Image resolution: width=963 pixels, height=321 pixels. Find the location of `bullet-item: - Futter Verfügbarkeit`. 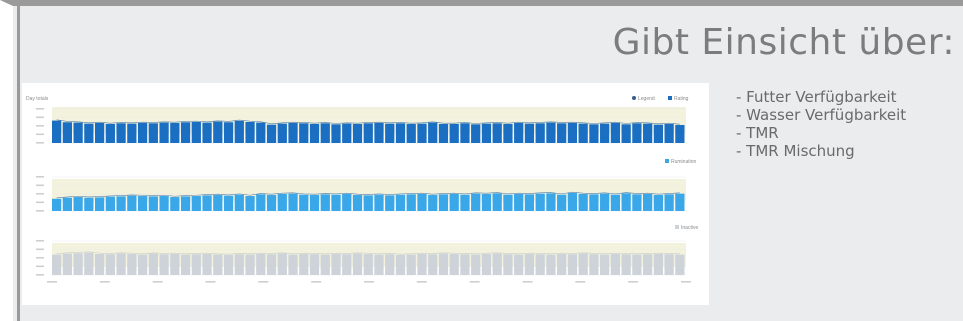

bullet-item: - Futter Verfügbarkeit is located at coordinates (816, 97).